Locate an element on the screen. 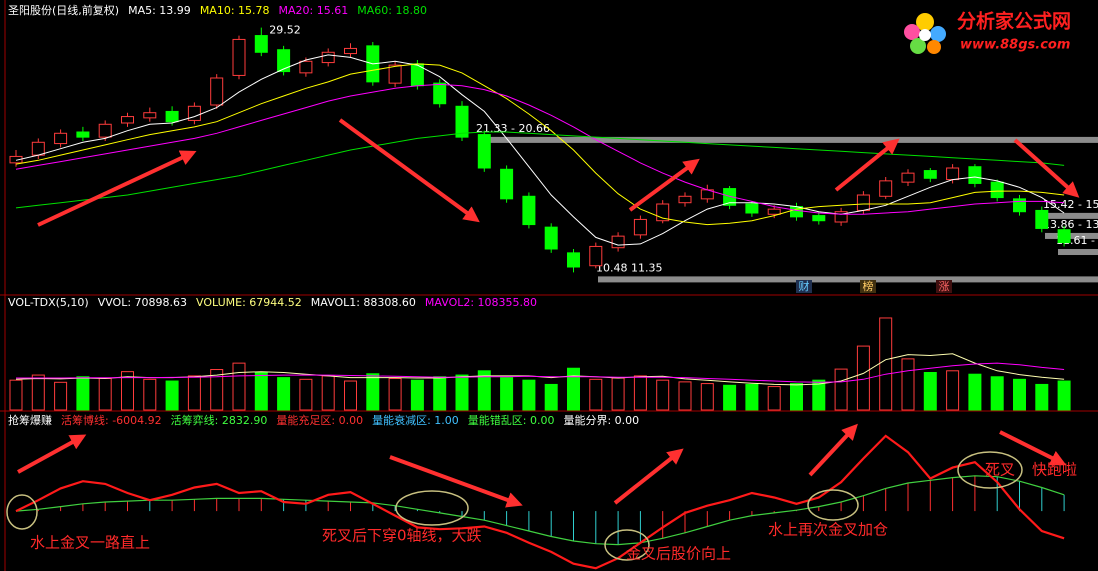  event-label: 涨 is located at coordinates (944, 286).